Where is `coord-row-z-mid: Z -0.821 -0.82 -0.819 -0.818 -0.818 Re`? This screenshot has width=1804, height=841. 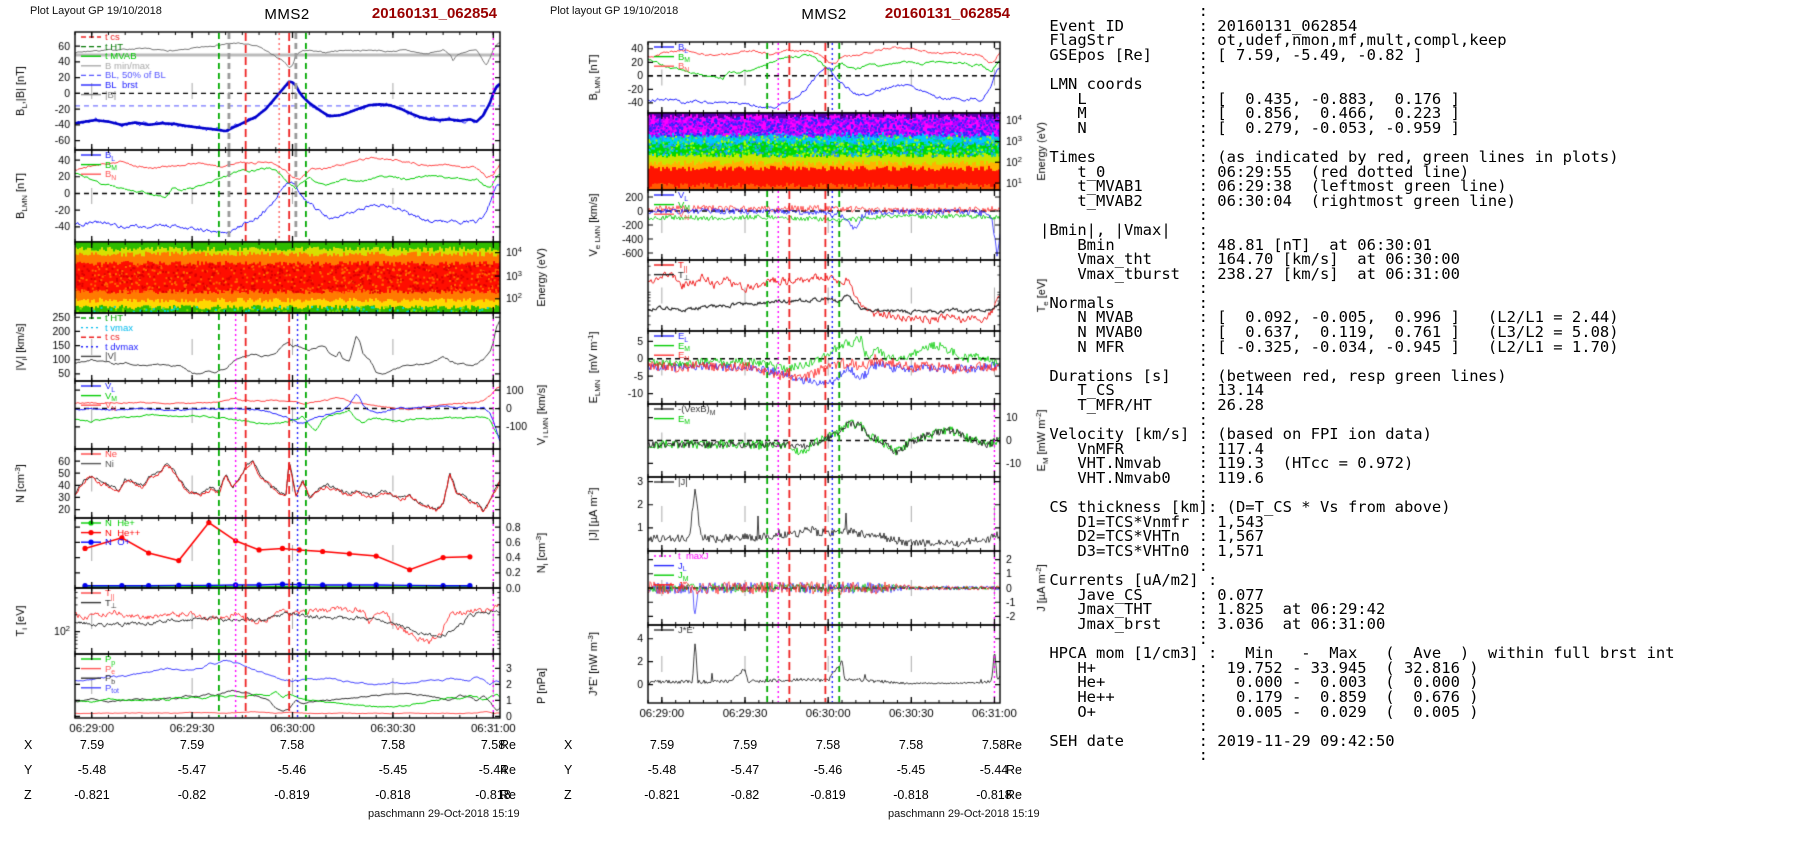
coord-row-z-mid: Z -0.821 -0.82 -0.819 -0.818 -0.818 Re is located at coordinates (800, 796).